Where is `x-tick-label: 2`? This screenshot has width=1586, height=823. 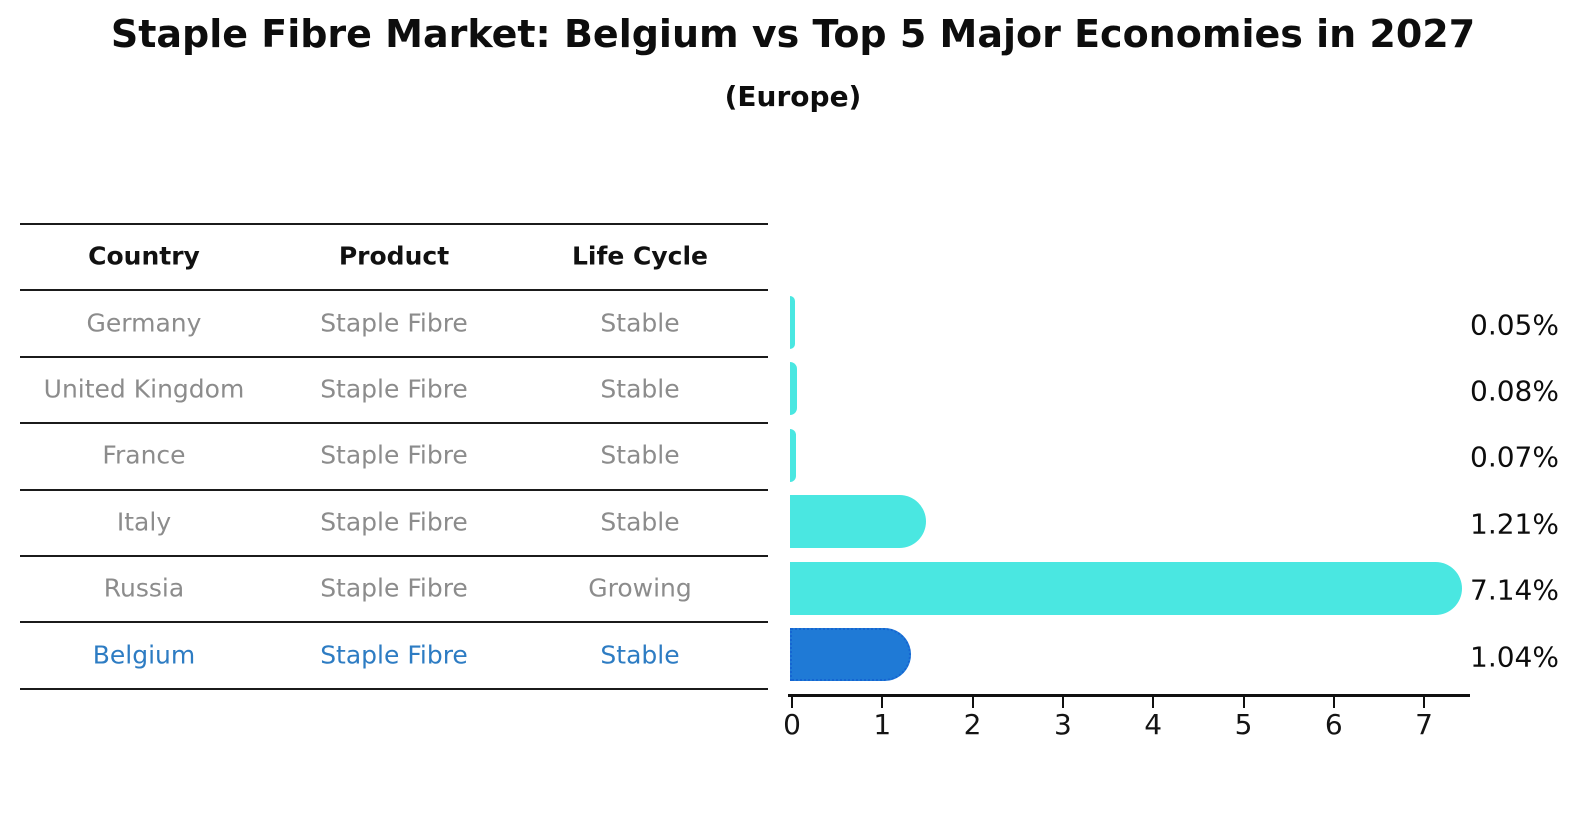 x-tick-label: 2 is located at coordinates (972, 724).